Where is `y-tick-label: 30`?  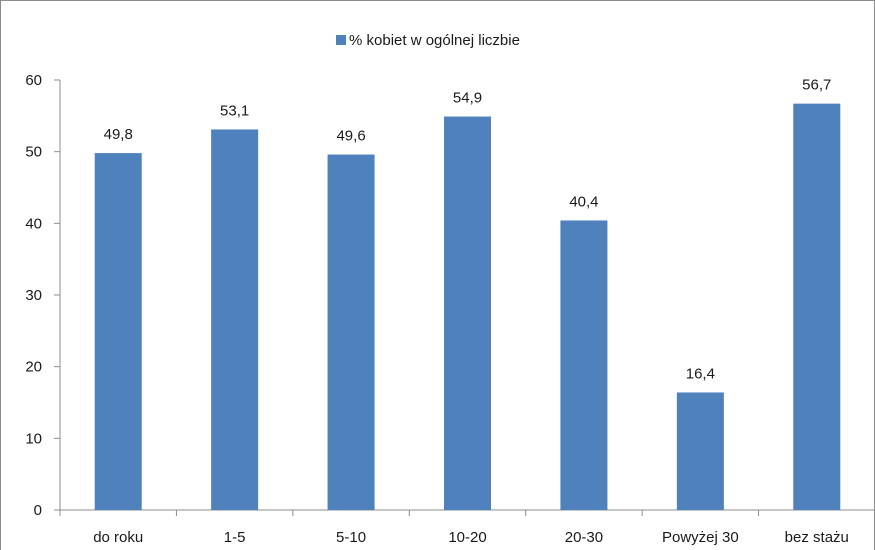
y-tick-label: 30 is located at coordinates (33, 295).